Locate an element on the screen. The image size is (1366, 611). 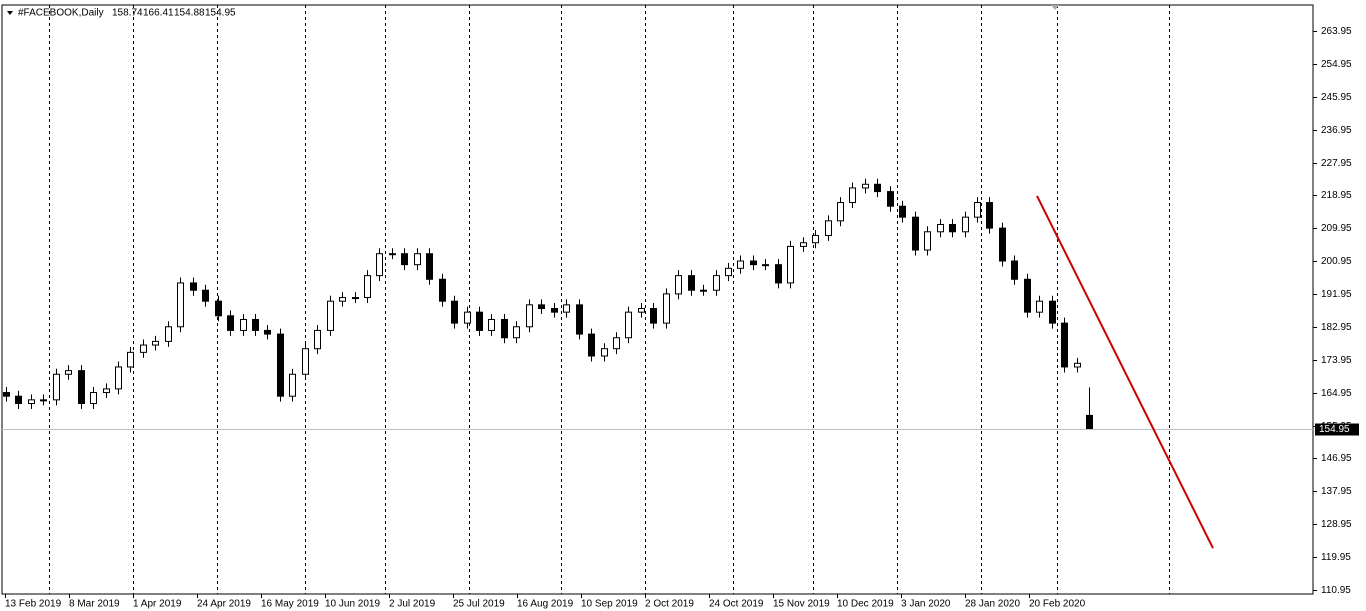
x-tick-label: 20 Feb 2020 is located at coordinates (1057, 604).